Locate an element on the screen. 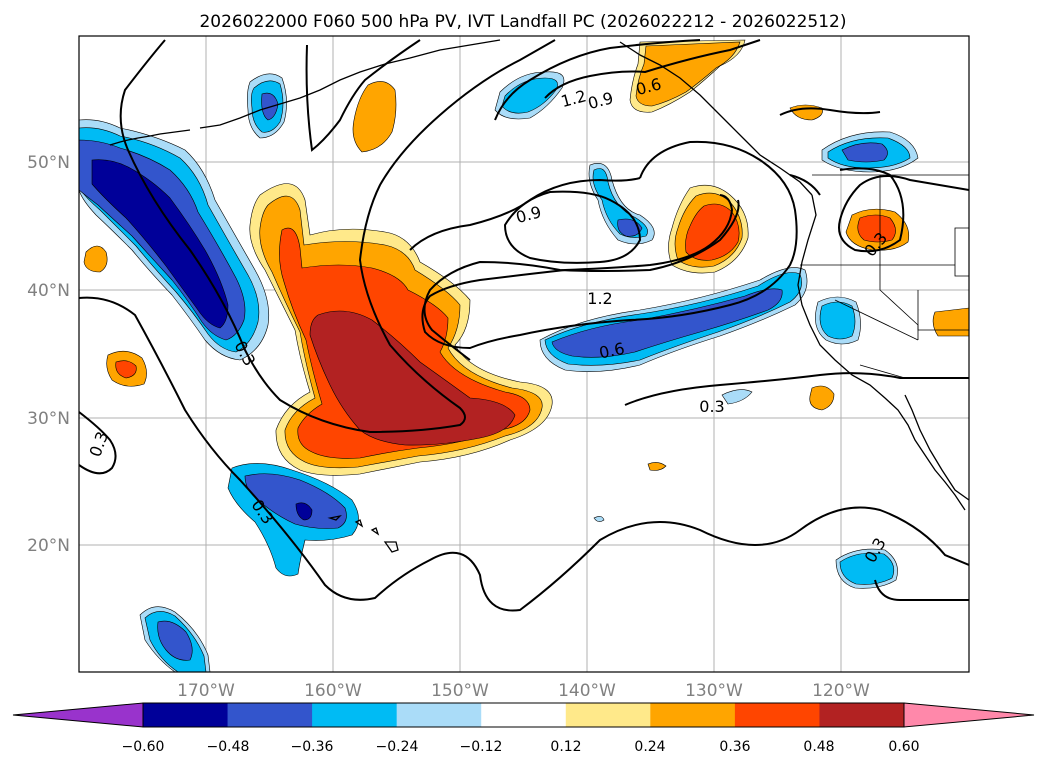 The width and height of the screenshot is (1047, 765). colorbar-tick: −0.48 is located at coordinates (228, 747).